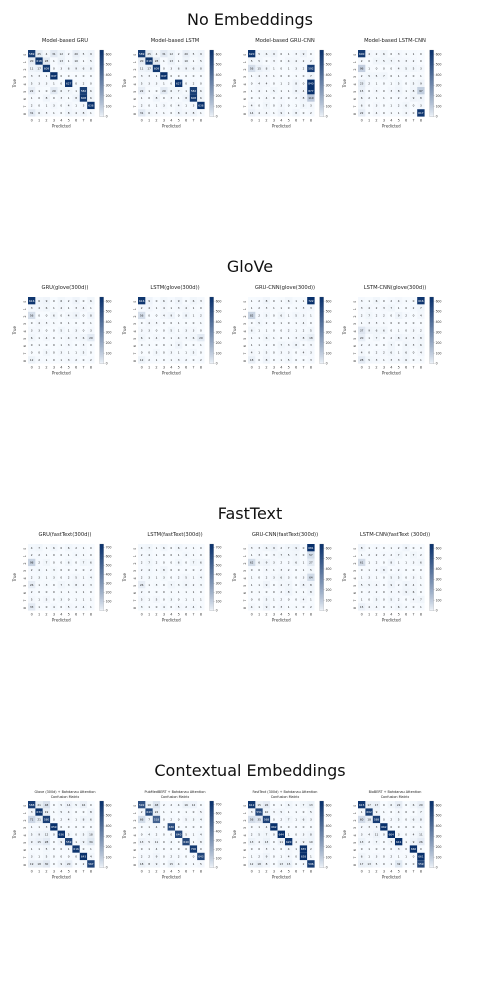  I want to click on cell-value-label: 5, so click(267, 600).